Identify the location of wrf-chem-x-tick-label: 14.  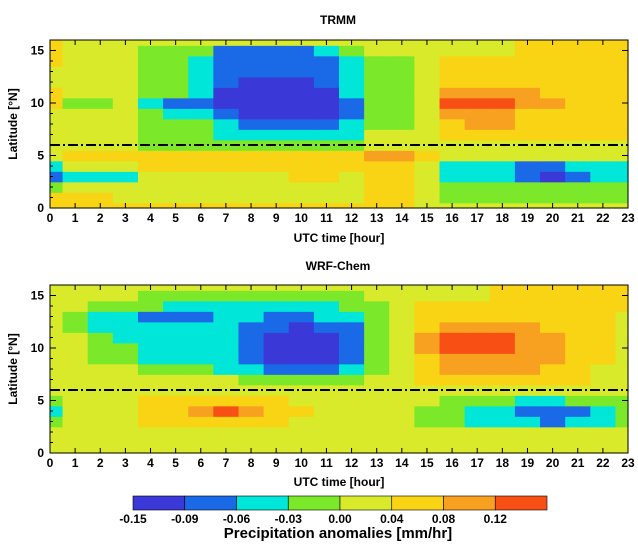
(402, 463).